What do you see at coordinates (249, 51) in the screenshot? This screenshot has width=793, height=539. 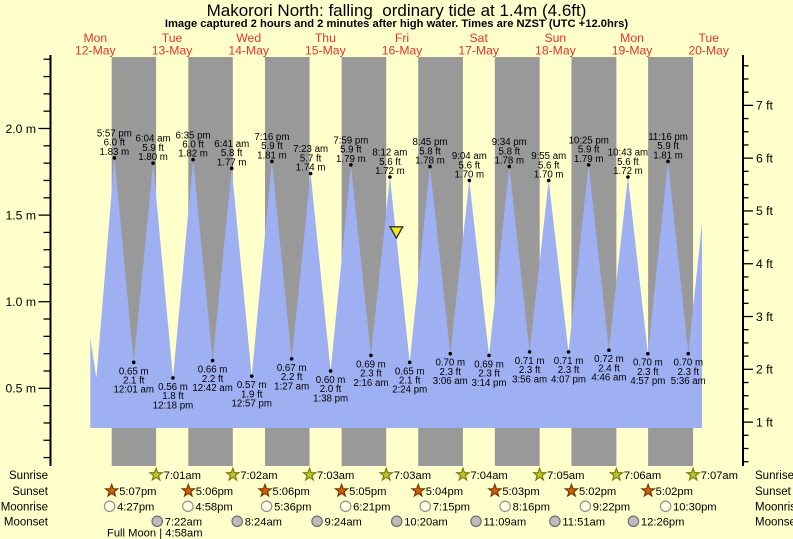 I see `day-label-date: 14-May` at bounding box center [249, 51].